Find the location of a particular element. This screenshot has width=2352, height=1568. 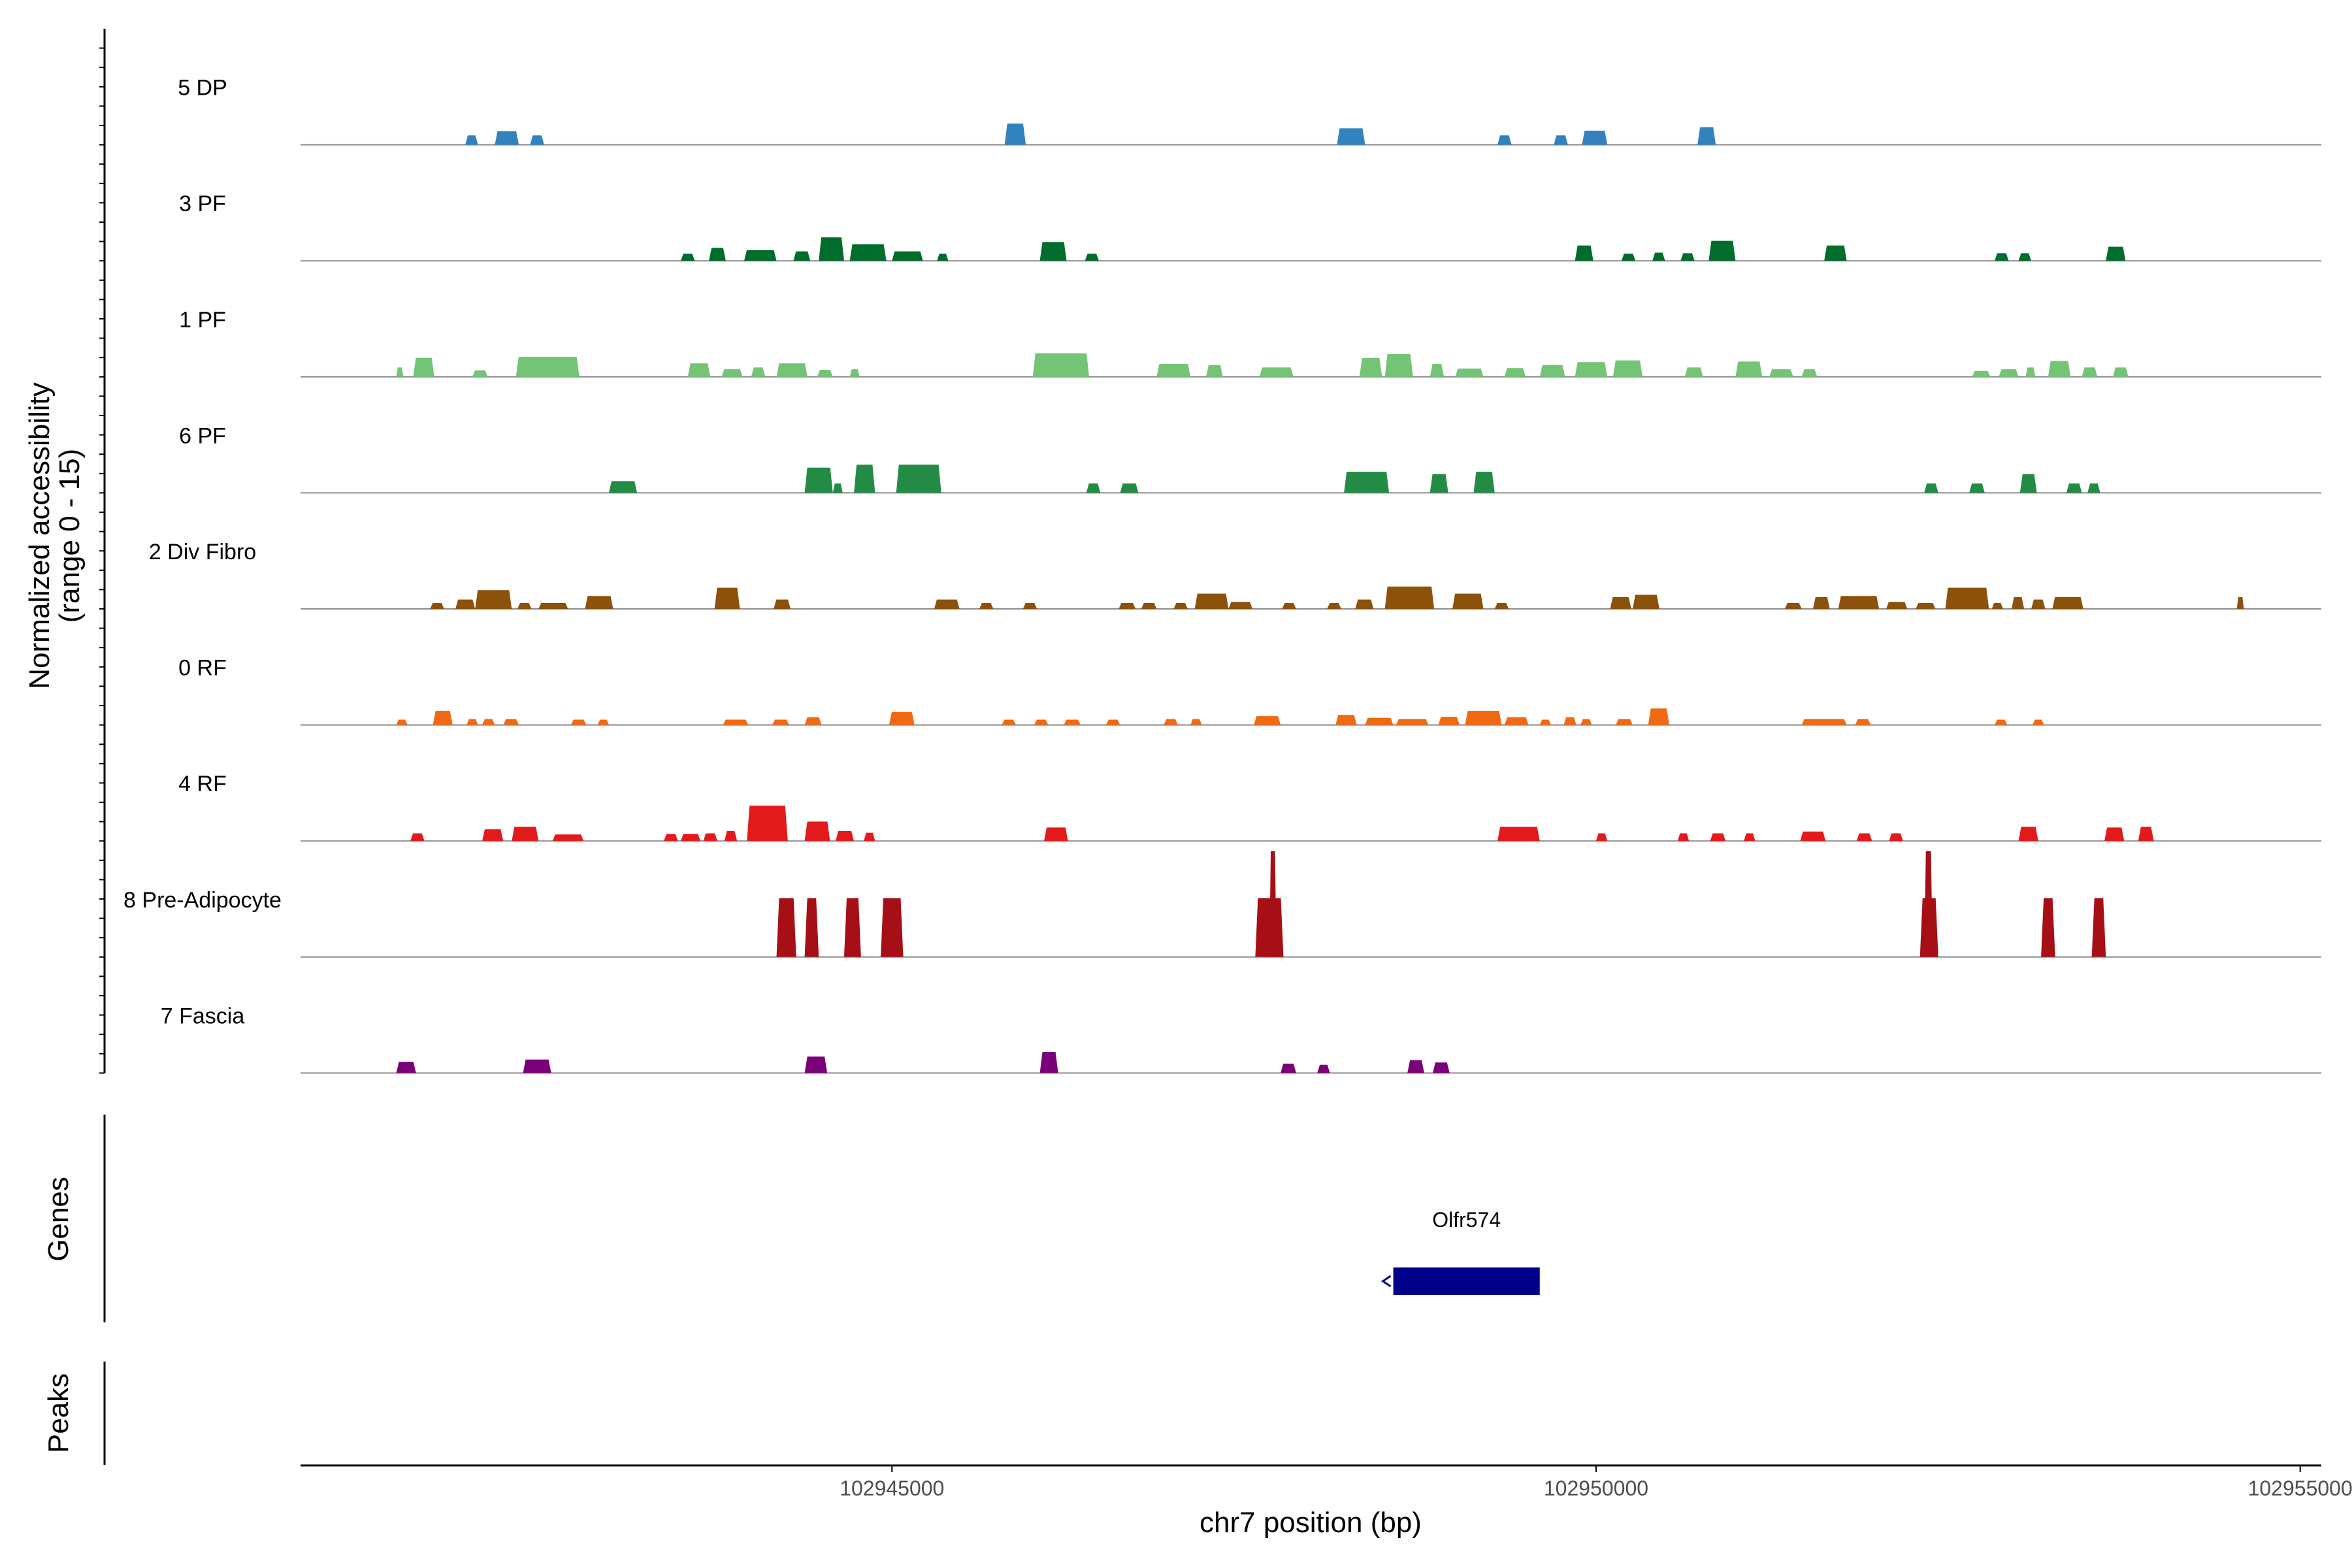

track-7-fascia: 7 Fascia is located at coordinates (1241, 1039).